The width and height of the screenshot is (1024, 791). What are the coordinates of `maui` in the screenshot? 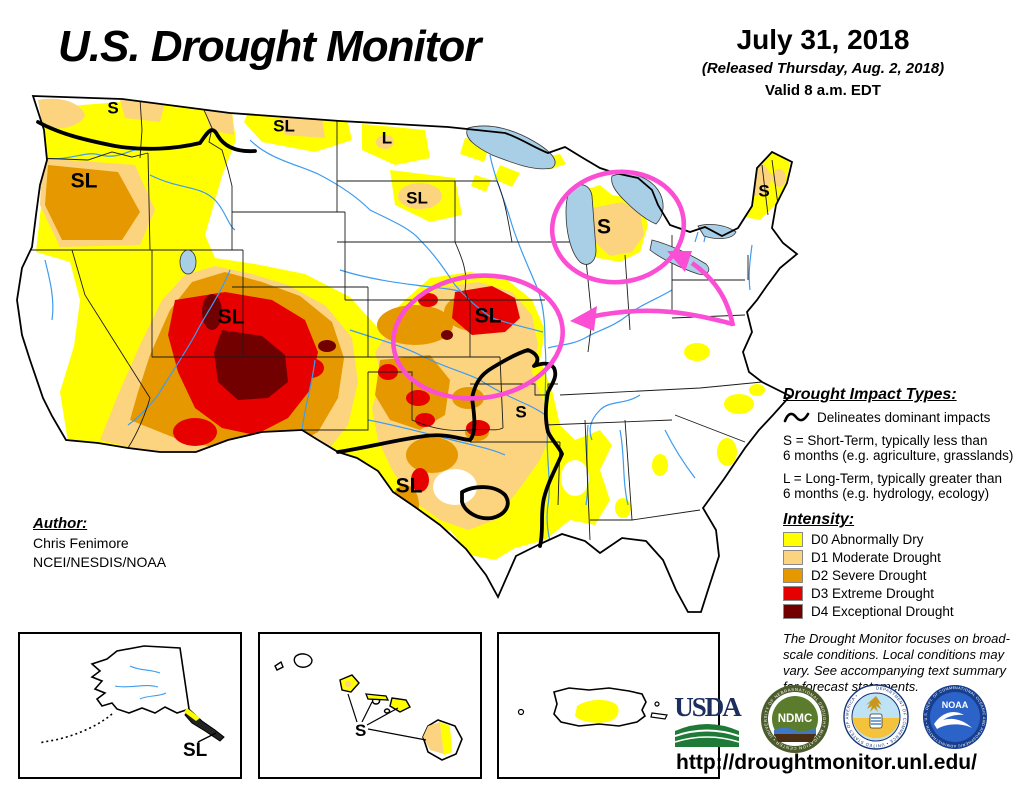 It's located at (400, 705).